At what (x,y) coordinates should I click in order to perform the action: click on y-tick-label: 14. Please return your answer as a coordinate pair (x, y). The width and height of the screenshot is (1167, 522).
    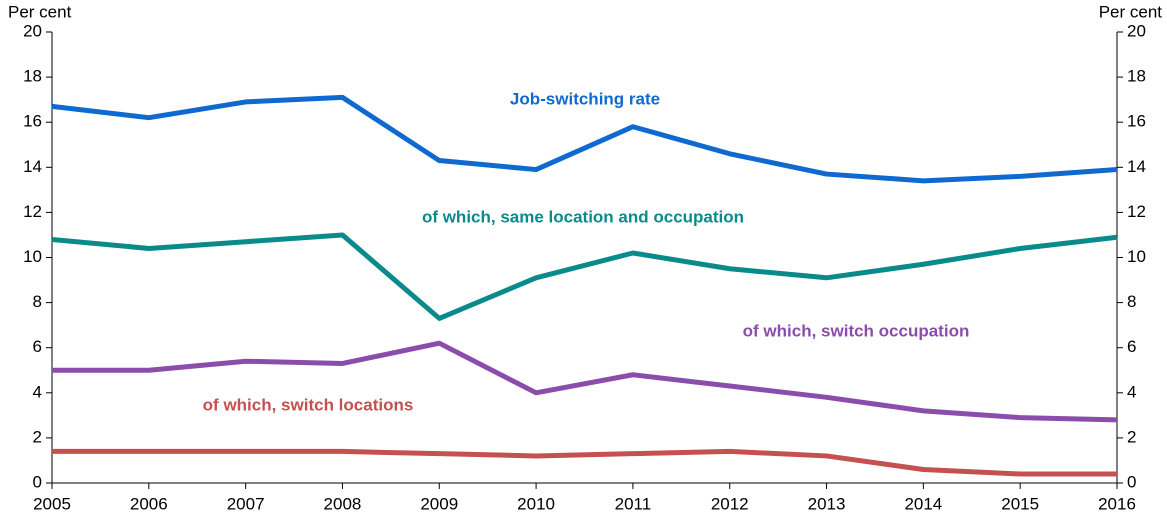
    Looking at the image, I should click on (32, 166).